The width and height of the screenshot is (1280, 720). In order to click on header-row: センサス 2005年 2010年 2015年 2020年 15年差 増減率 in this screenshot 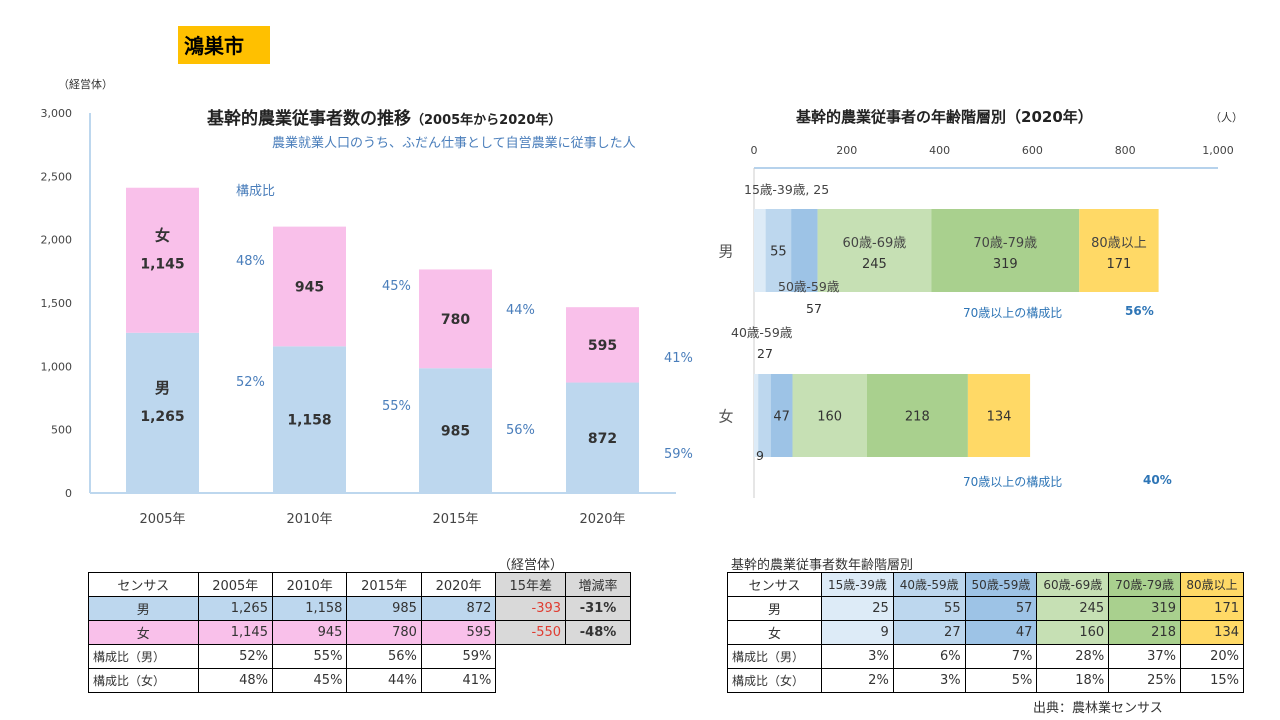, I will do `click(359, 584)`.